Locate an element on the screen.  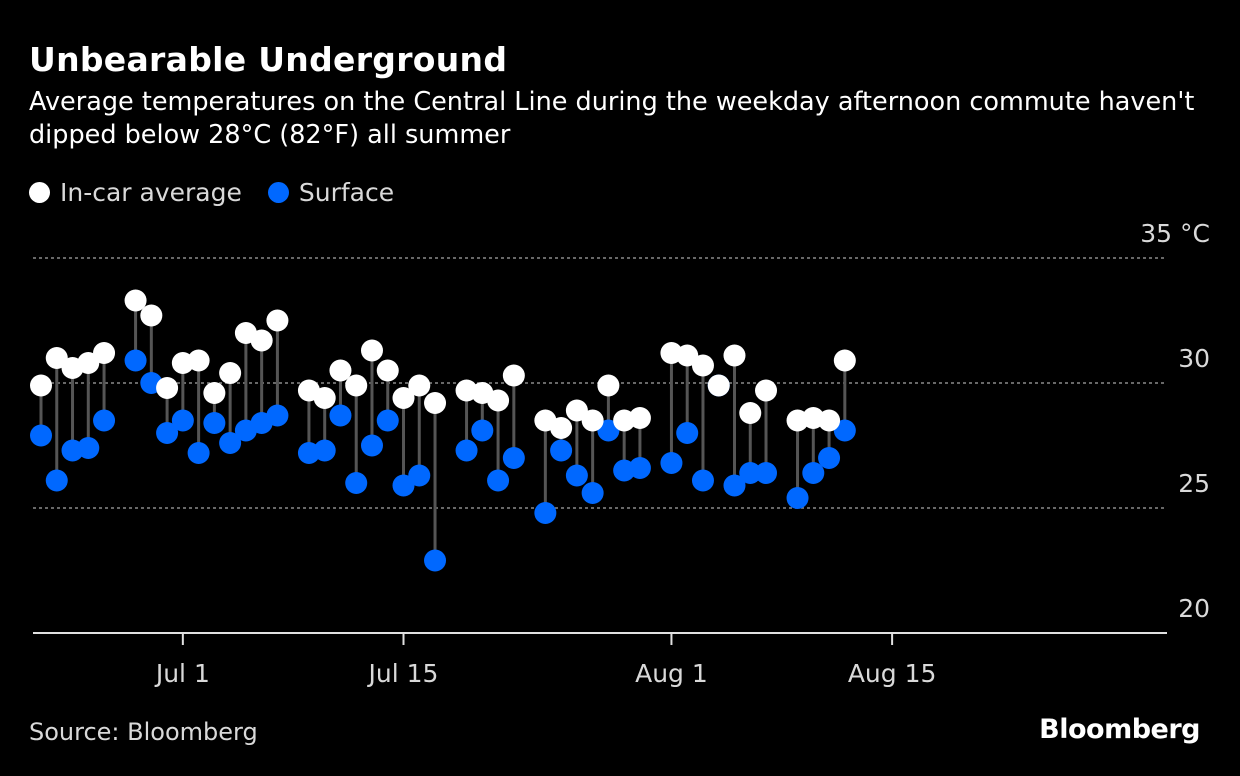
legend-swatch-surface is located at coordinates (278, 192).